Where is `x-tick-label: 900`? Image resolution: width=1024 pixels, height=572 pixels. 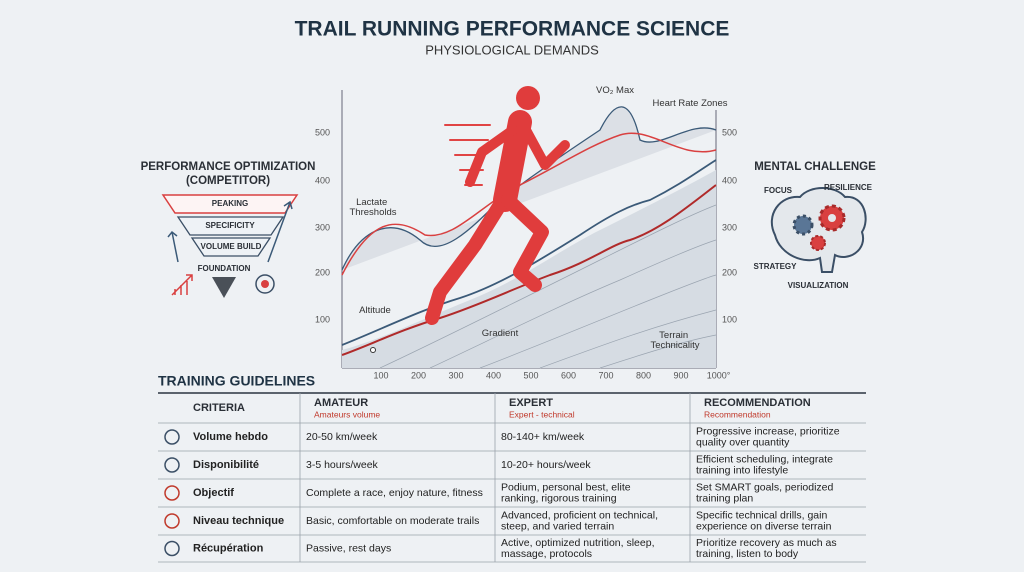
x-tick-label: 900 is located at coordinates (680, 375).